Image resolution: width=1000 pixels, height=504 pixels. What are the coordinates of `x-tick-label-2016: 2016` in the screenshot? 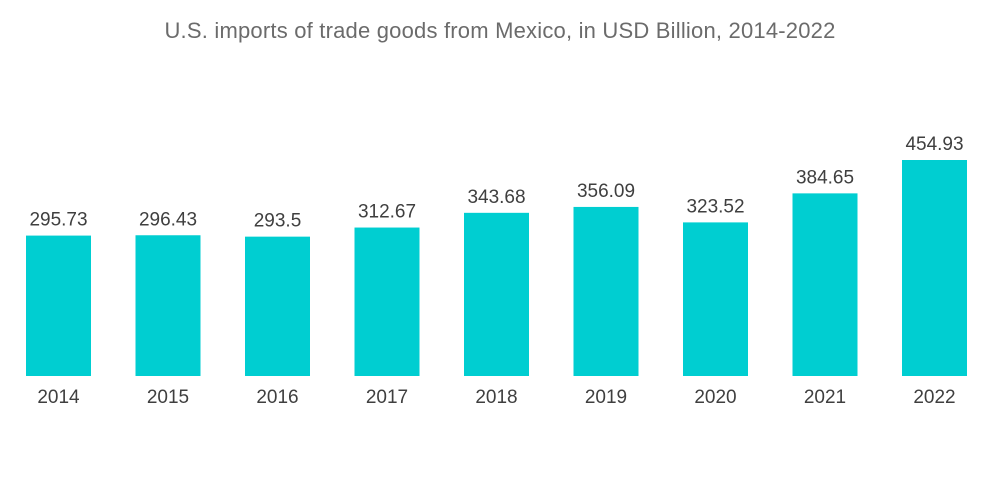 It's located at (277, 397).